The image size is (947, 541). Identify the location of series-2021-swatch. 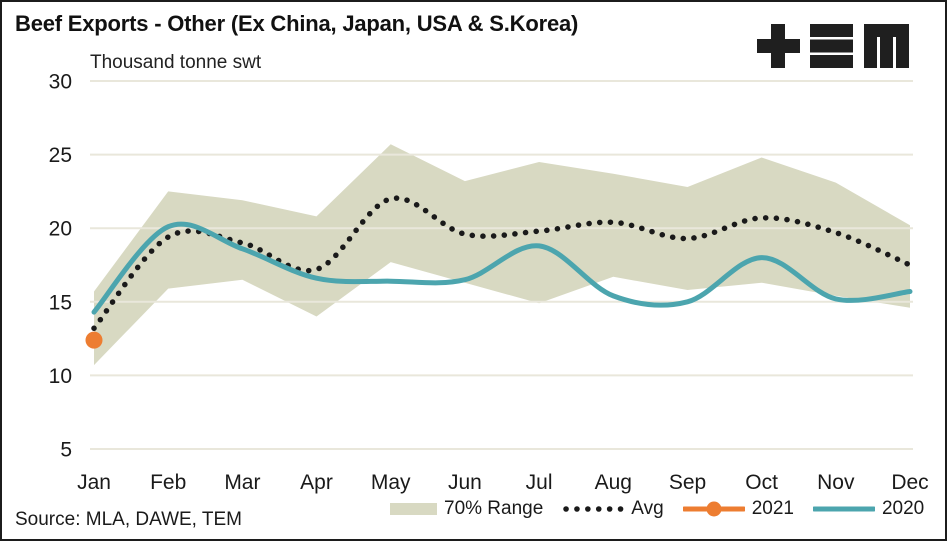
(713, 509).